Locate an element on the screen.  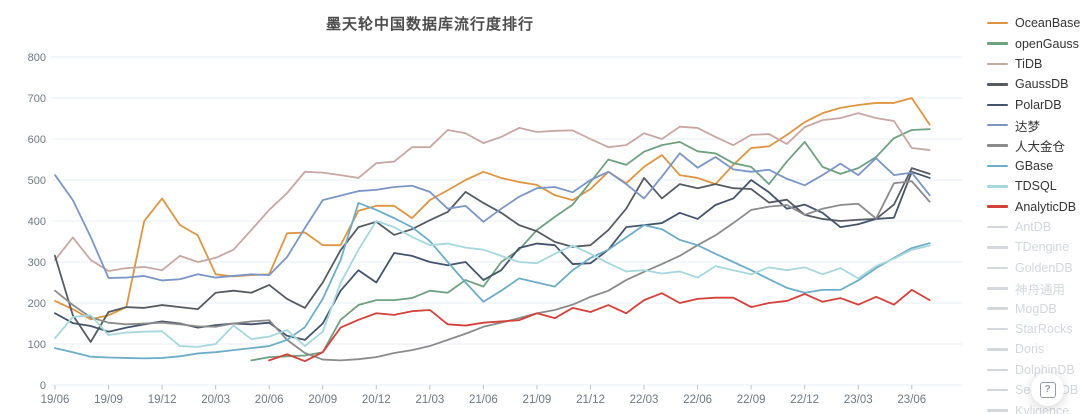
legend-item-AnalyticDB: AnalyticDB is located at coordinates (1033, 207).